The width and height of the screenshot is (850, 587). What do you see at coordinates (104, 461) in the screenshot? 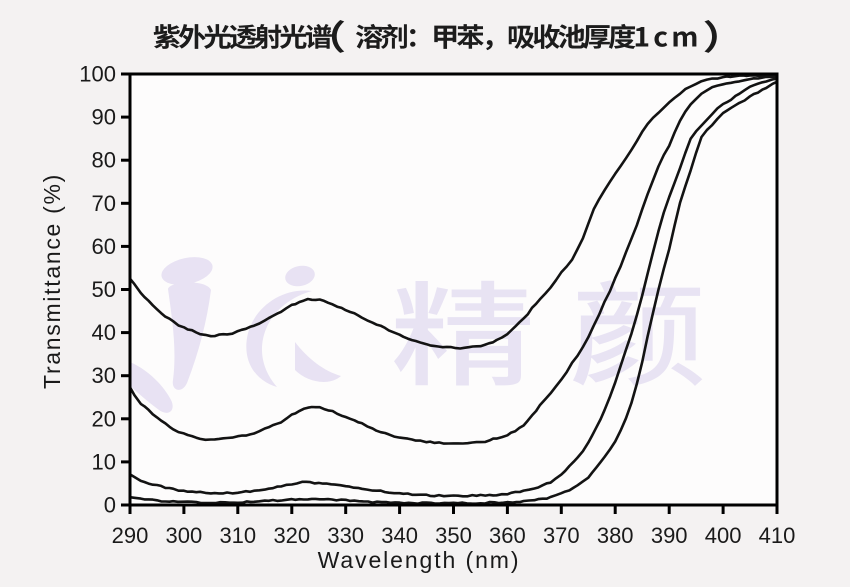
I see `svg-text: 10` at bounding box center [104, 461].